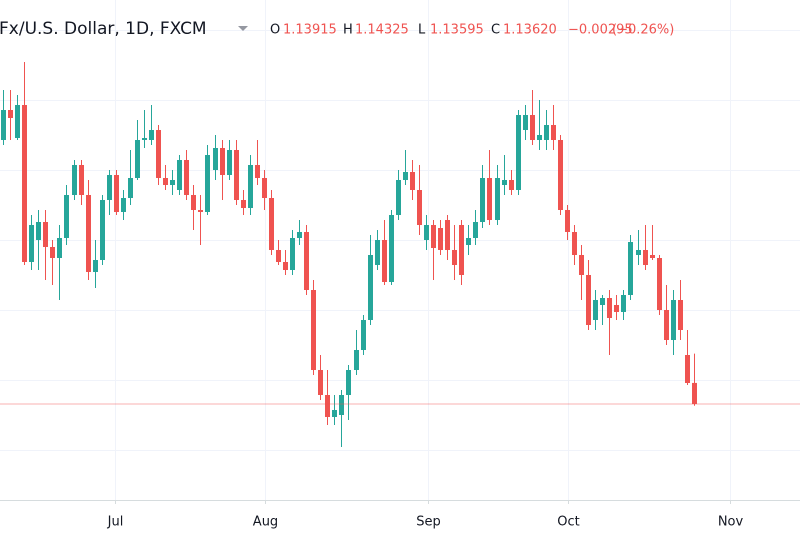  What do you see at coordinates (243, 28) in the screenshot?
I see `dropdown-arrow` at bounding box center [243, 28].